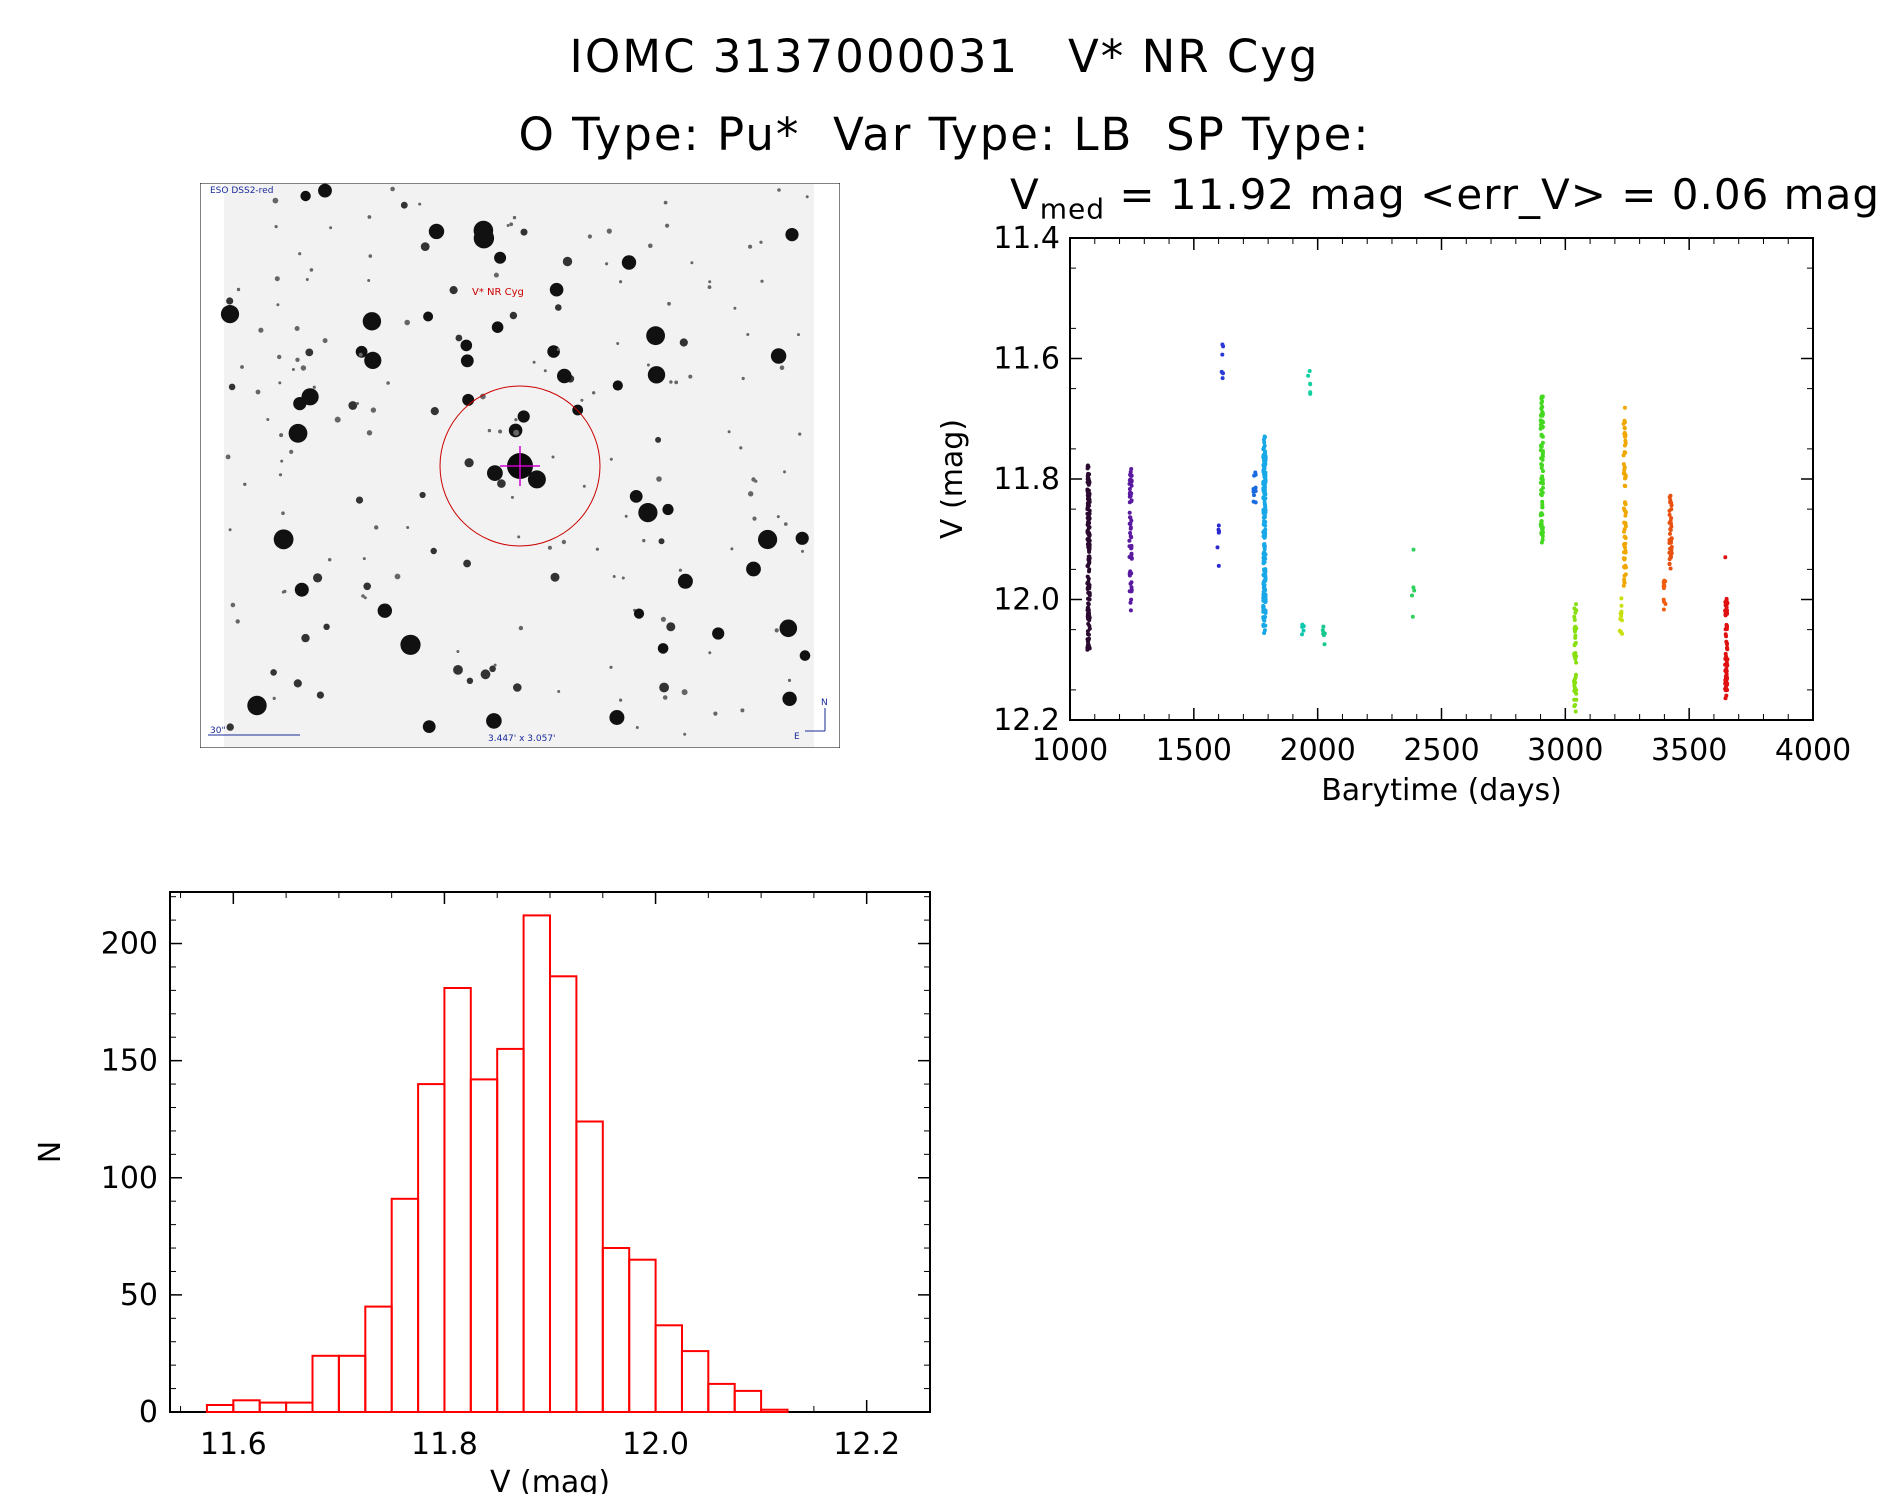 This screenshot has width=1889, height=1498. Describe the element at coordinates (944, 134) in the screenshot. I see `object-type-line: O Type: Pu* Var Type: LB SP Type:` at that location.